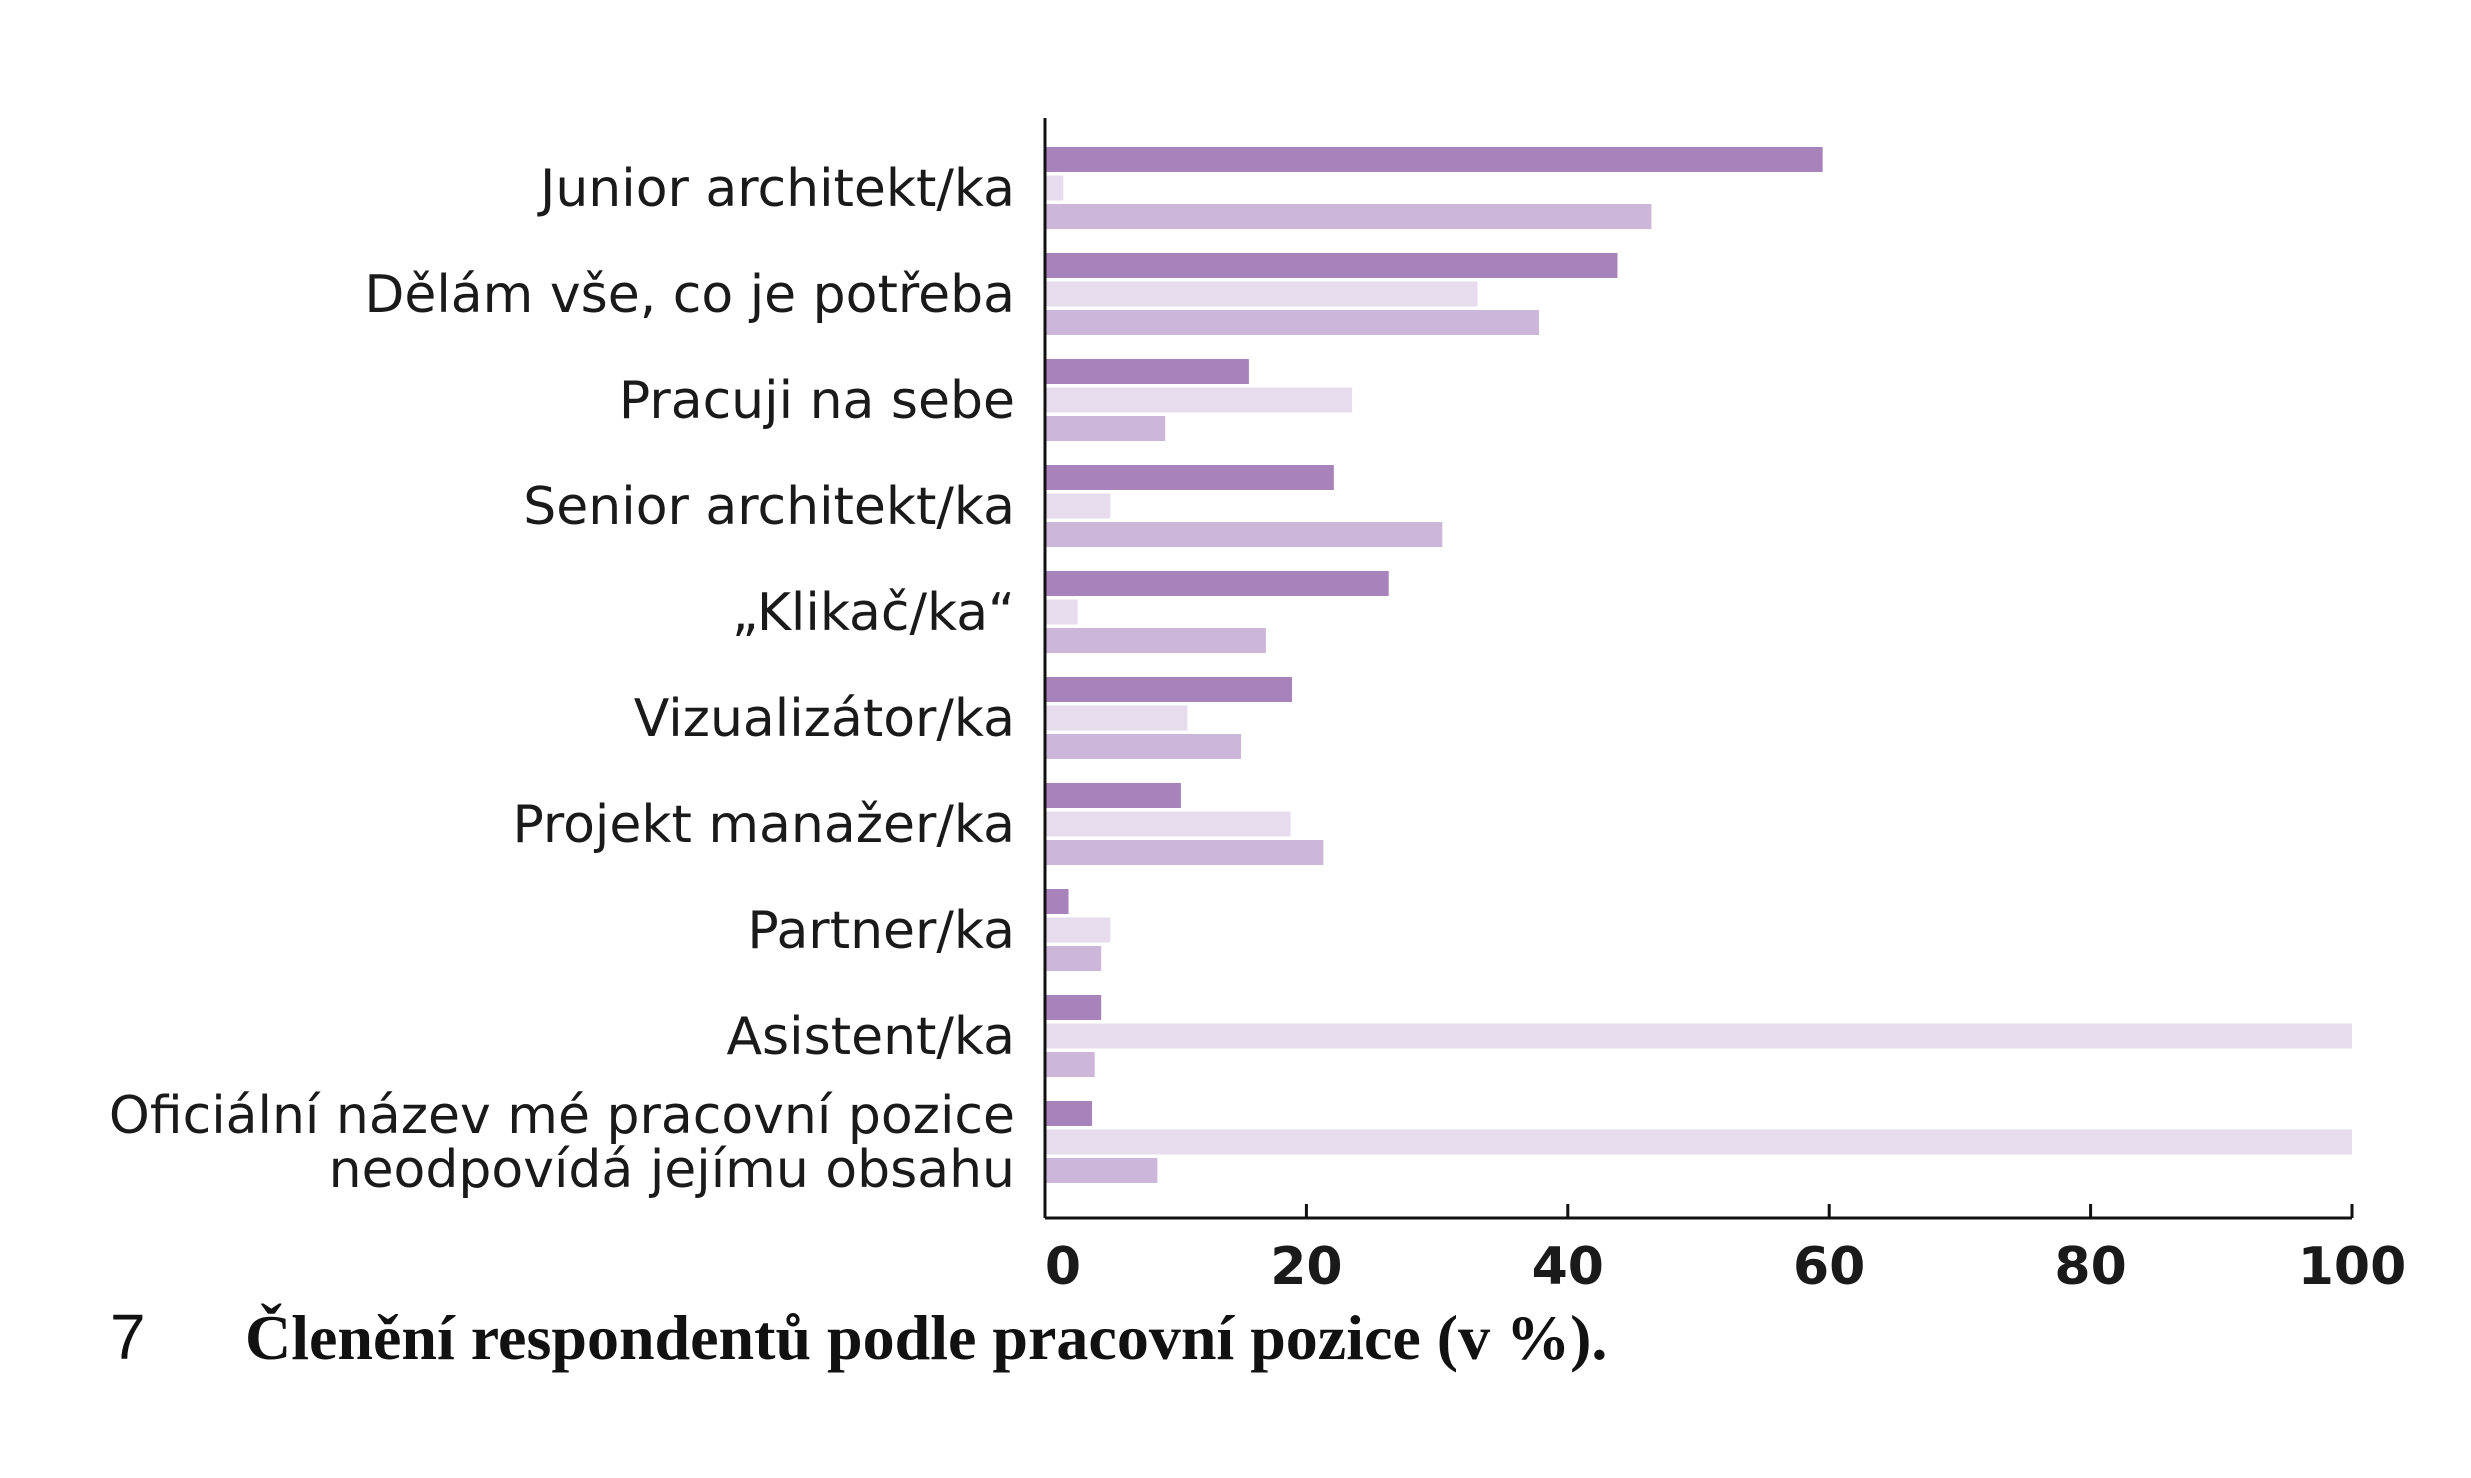  Describe the element at coordinates (881, 931) in the screenshot. I see `category-label-7: Partner/ka` at that location.